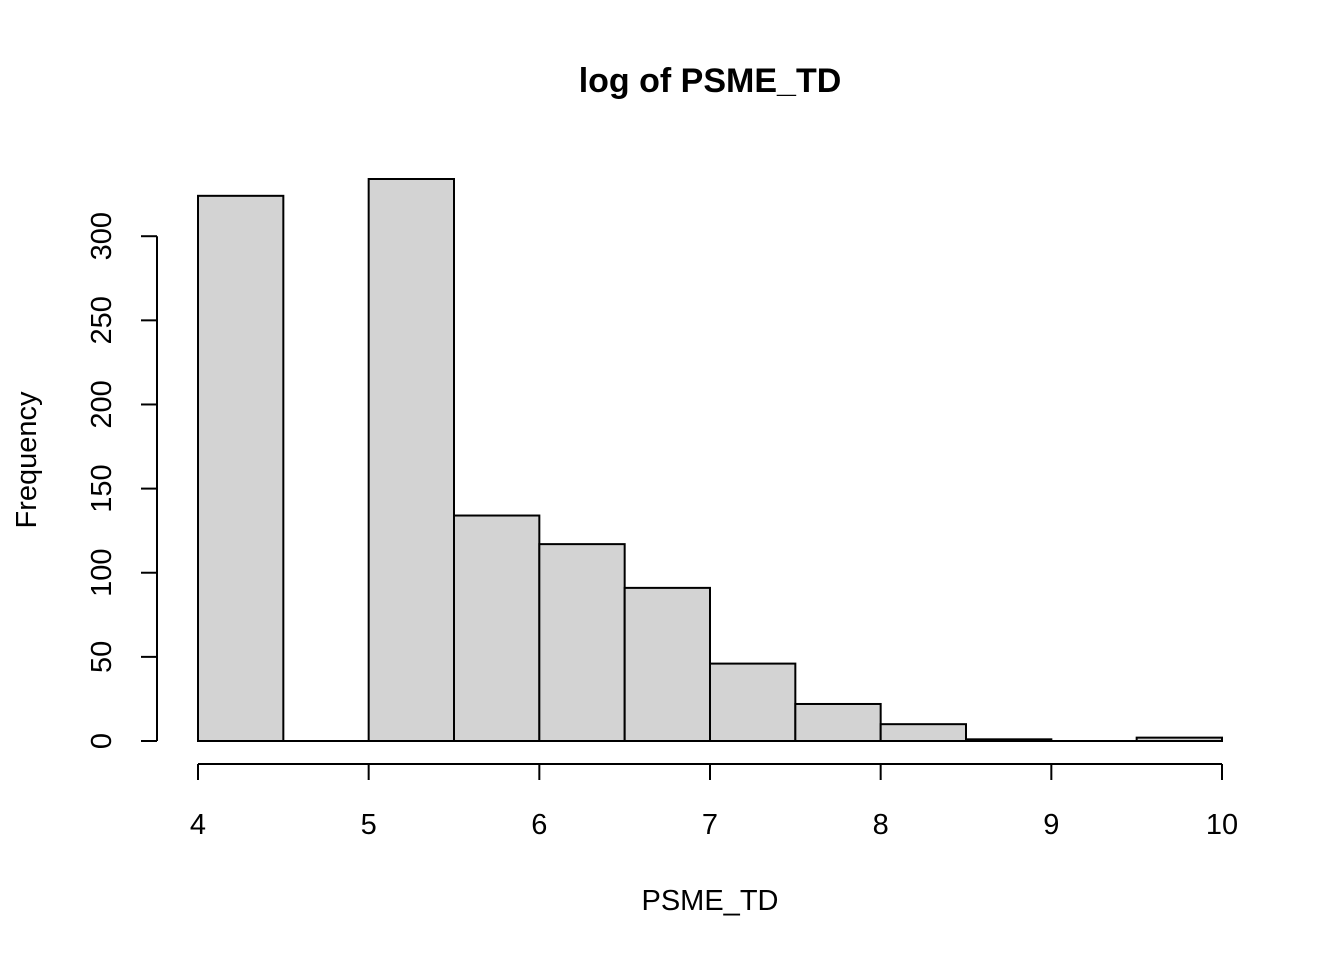  Describe the element at coordinates (710, 901) in the screenshot. I see `x-axis-label: PSME_TD` at that location.